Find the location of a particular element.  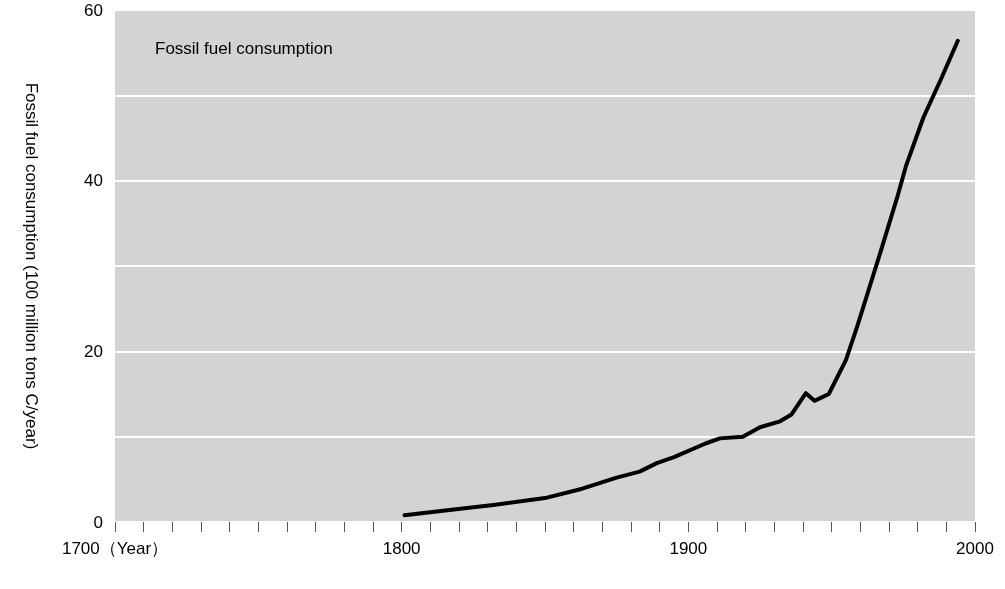

x-tick-label: 1900 is located at coordinates (688, 548).